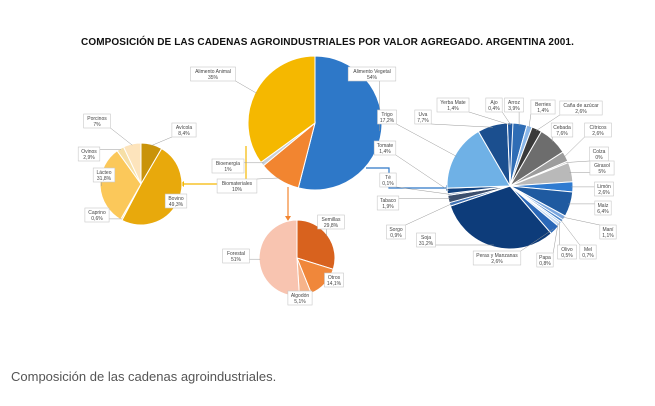 Image resolution: width=655 pixels, height=406 pixels. Describe the element at coordinates (213, 78) in the screenshot. I see `data-label-central-alimento-animal: 35%` at that location.